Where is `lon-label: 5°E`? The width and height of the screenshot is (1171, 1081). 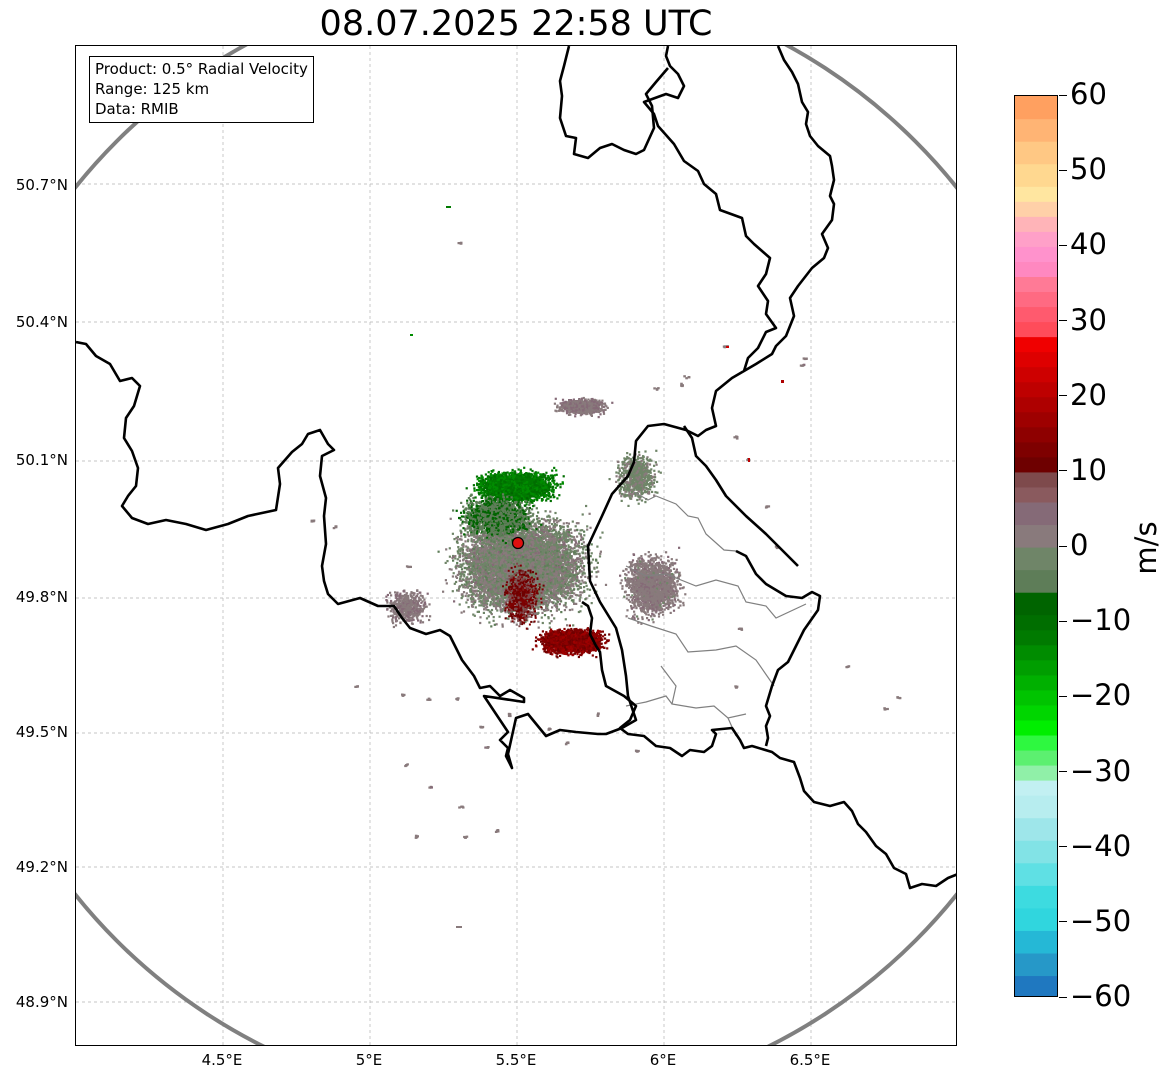
lon-label: 5°E is located at coordinates (369, 1060).